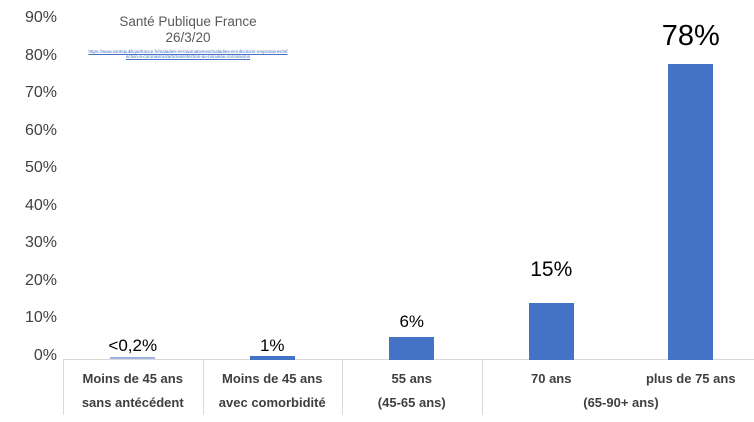  What do you see at coordinates (40, 55) in the screenshot?
I see `y-axis-tick-label: 80%` at bounding box center [40, 55].